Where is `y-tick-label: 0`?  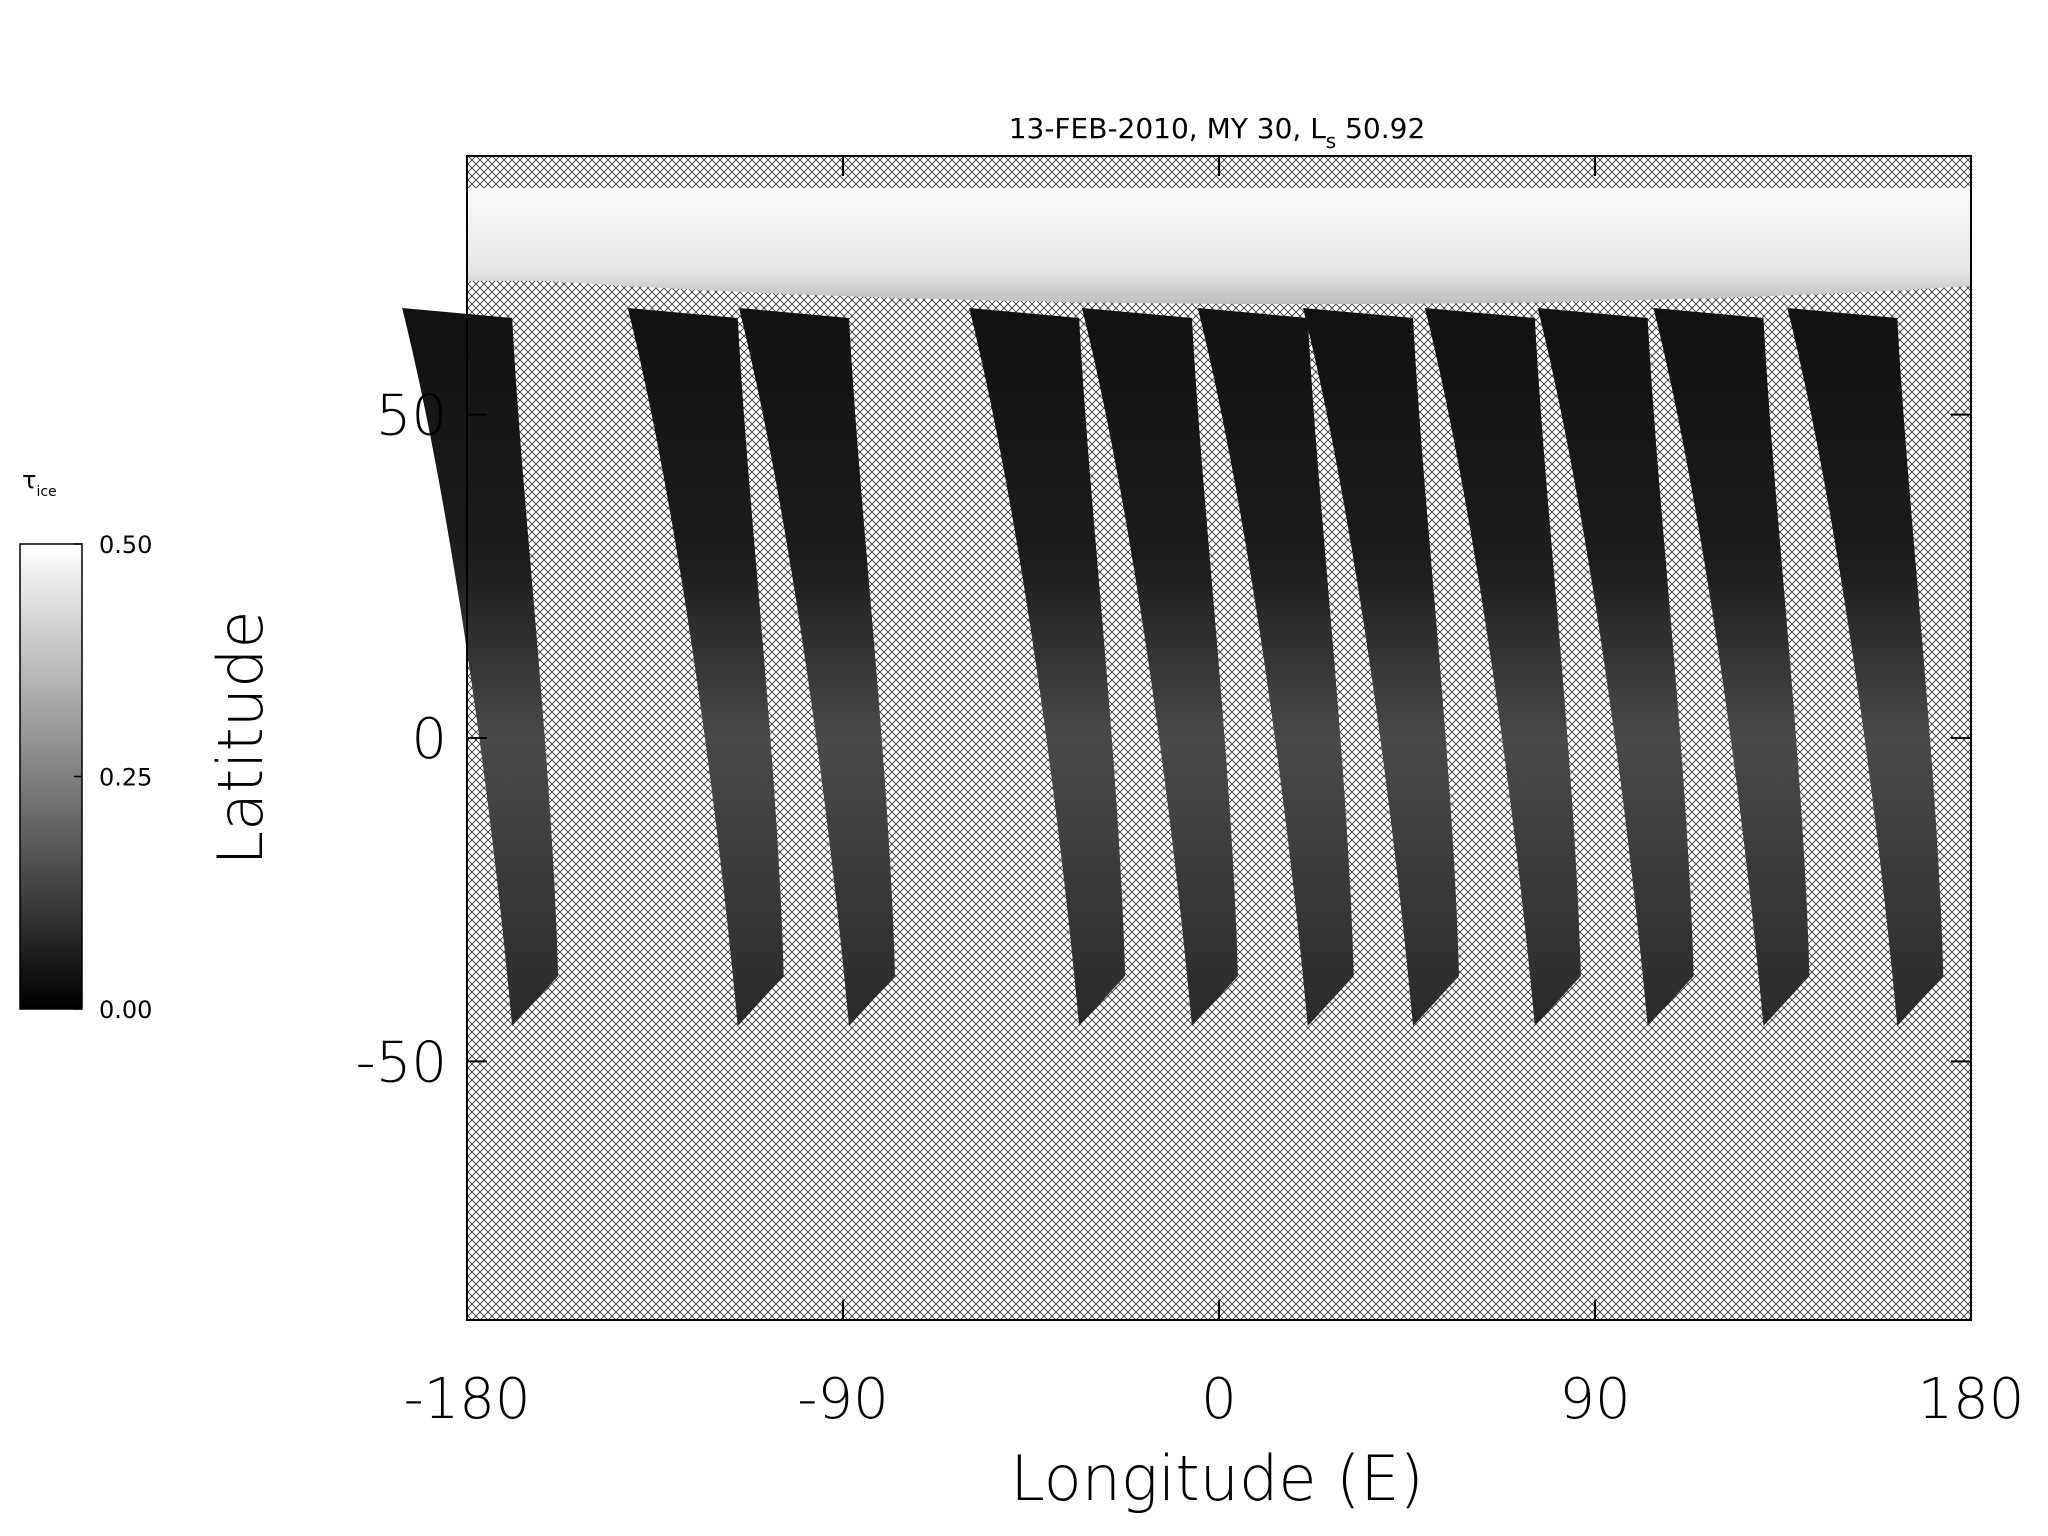 y-tick-label: 0 is located at coordinates (429, 739).